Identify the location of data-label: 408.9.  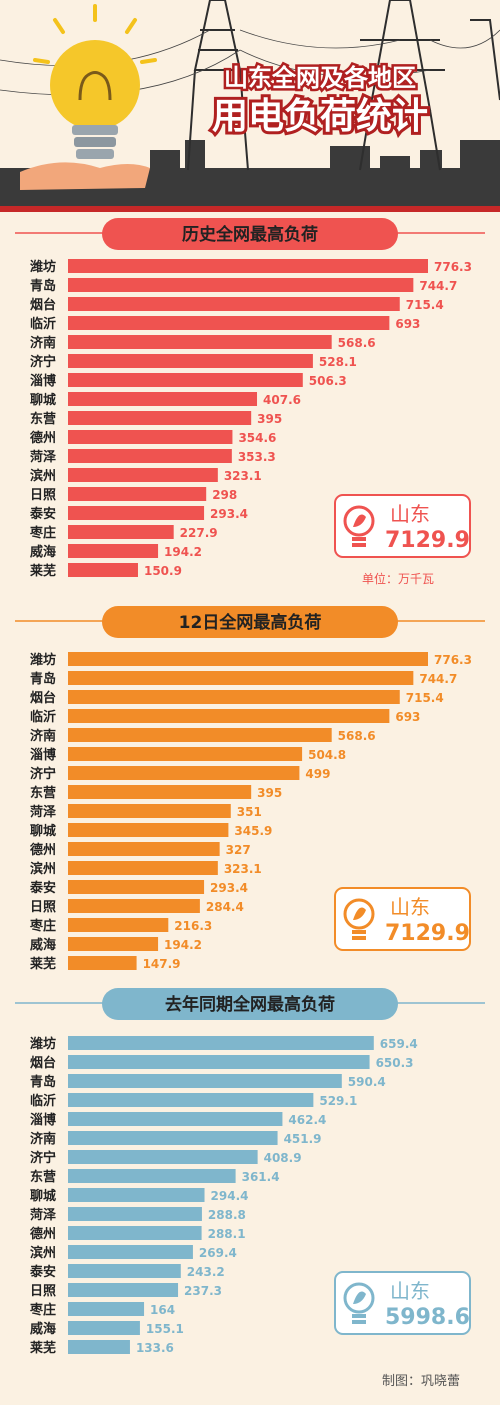
(283, 1158).